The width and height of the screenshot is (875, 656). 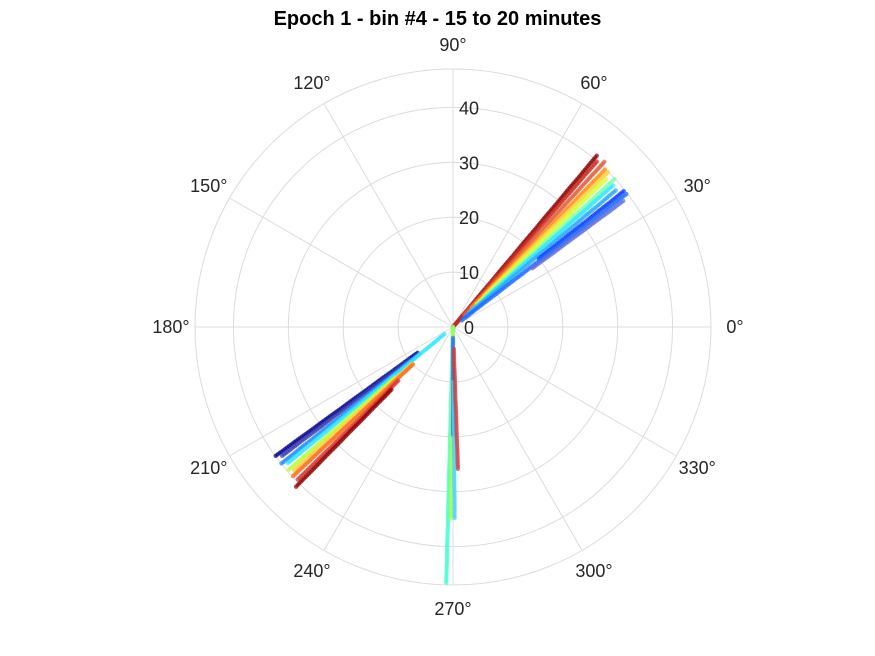 I want to click on angle-tick-label: 30°, so click(x=697, y=186).